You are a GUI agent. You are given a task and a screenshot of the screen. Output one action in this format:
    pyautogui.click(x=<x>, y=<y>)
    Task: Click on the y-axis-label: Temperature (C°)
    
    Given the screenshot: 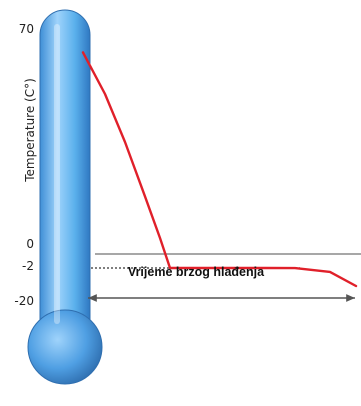 What is the action you would take?
    pyautogui.click(x=30, y=130)
    